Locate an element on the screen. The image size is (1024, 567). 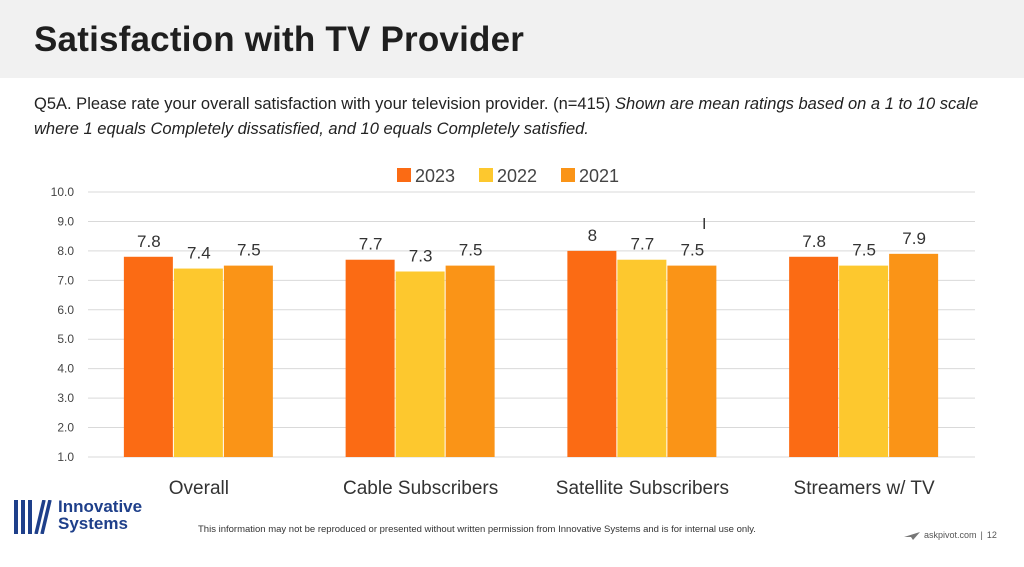
title-band is located at coordinates (512, 39).